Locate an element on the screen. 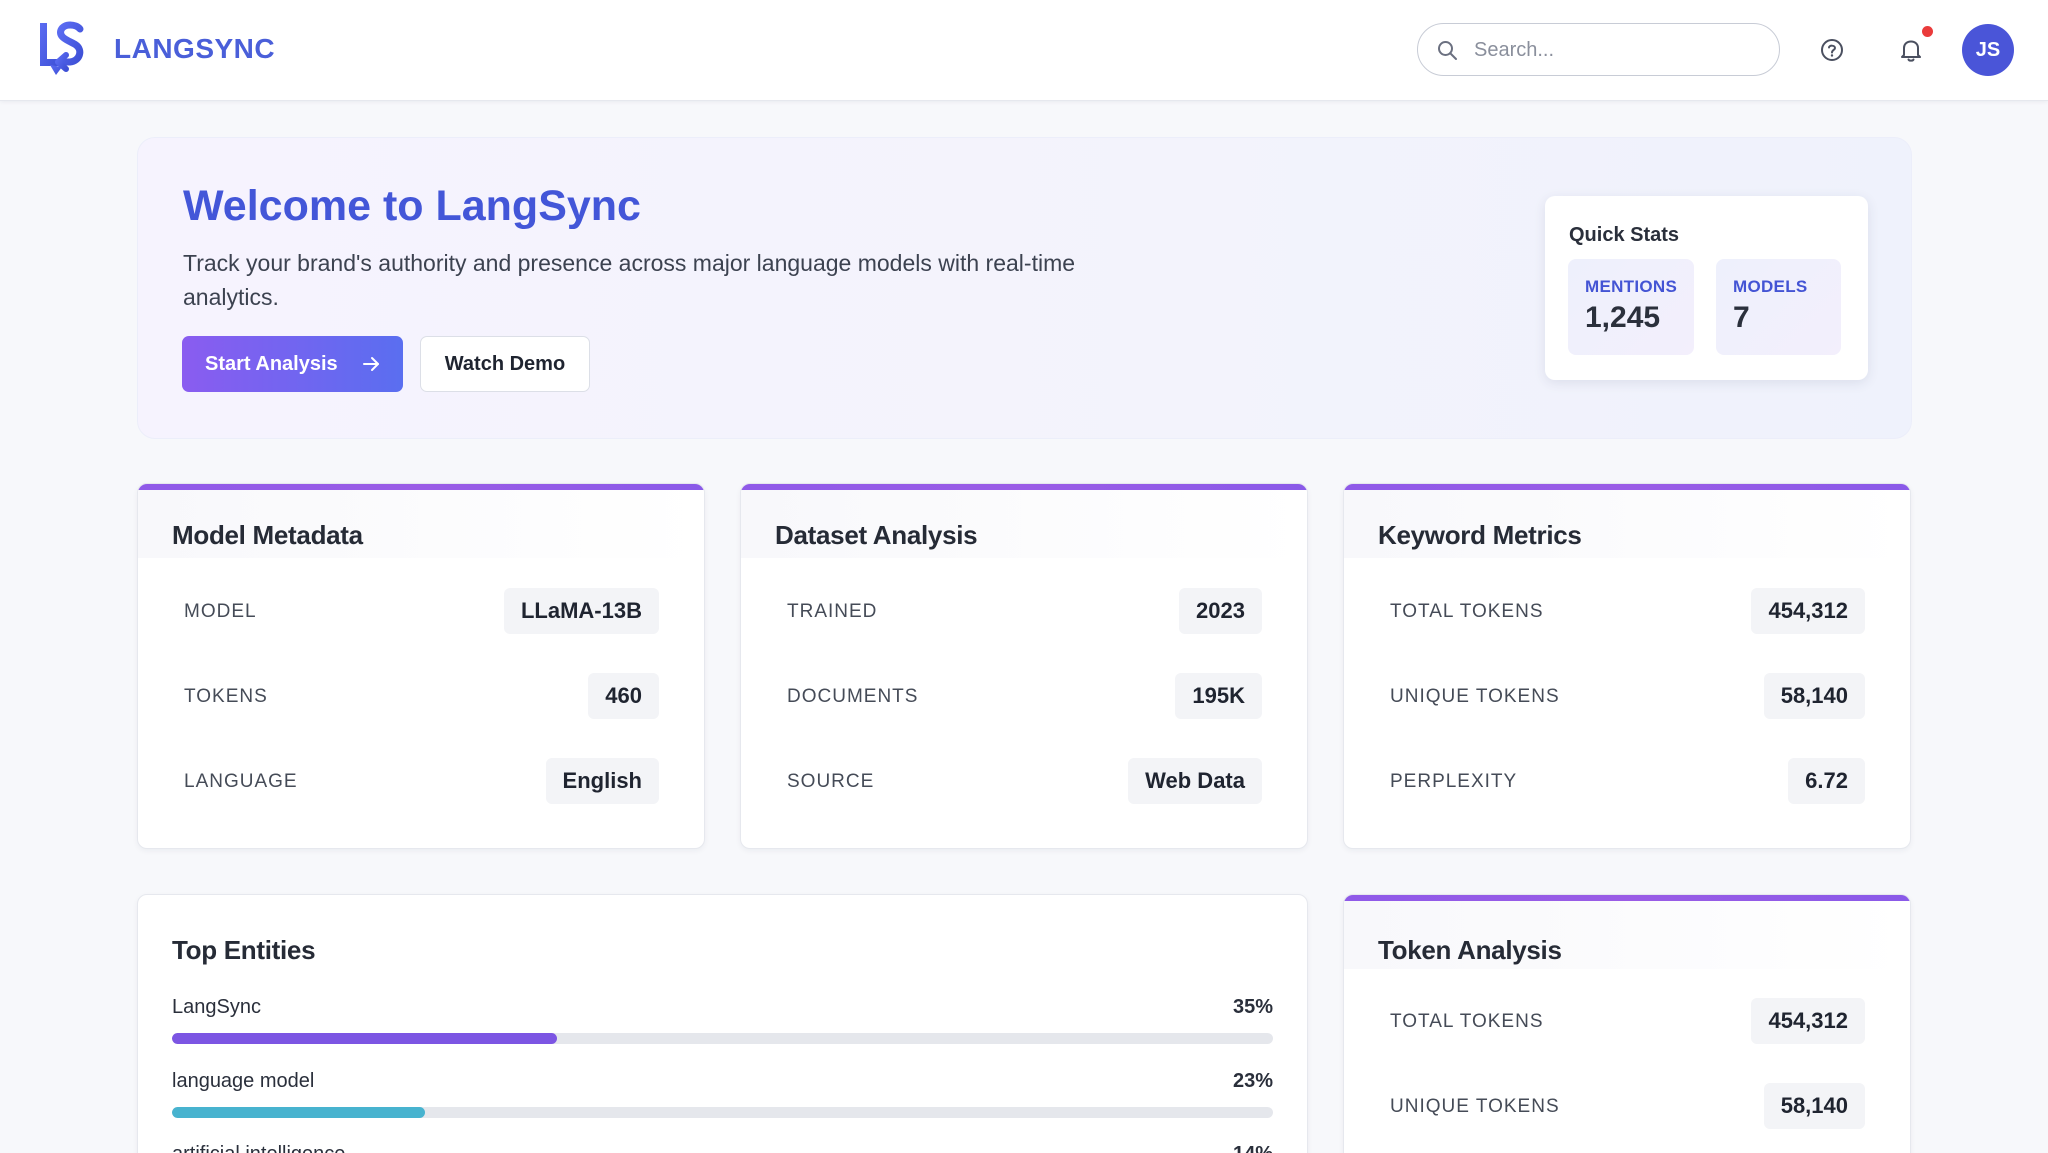 The image size is (2048, 1153). search-icon is located at coordinates (1447, 50).